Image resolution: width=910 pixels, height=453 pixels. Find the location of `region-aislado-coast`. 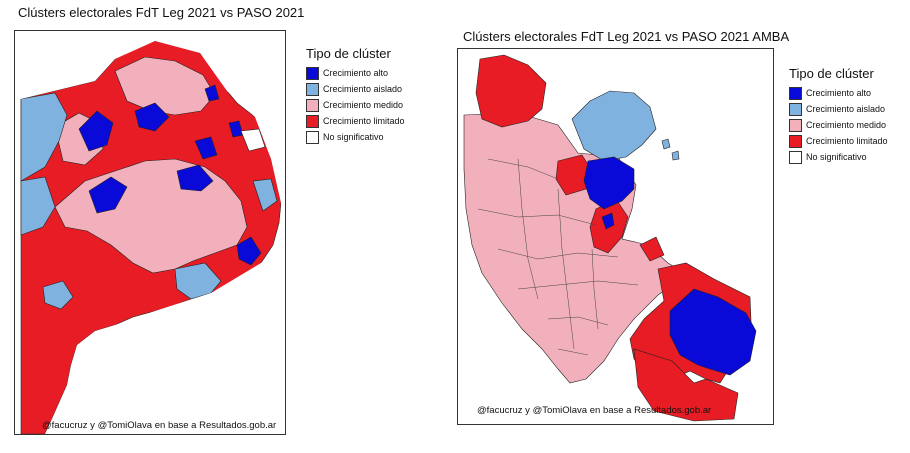

region-aislado-coast is located at coordinates (265, 195).